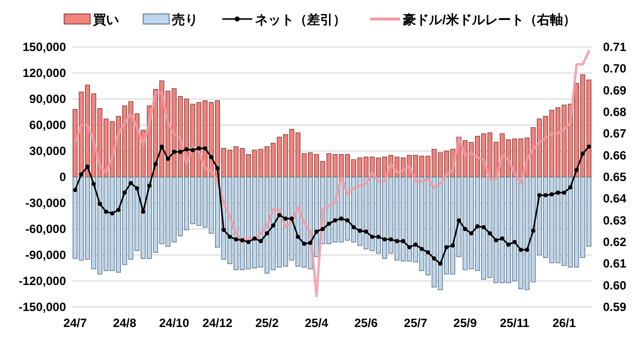 Image resolution: width=640 pixels, height=341 pixels. I want to click on legend-label: 売り, so click(185, 19).